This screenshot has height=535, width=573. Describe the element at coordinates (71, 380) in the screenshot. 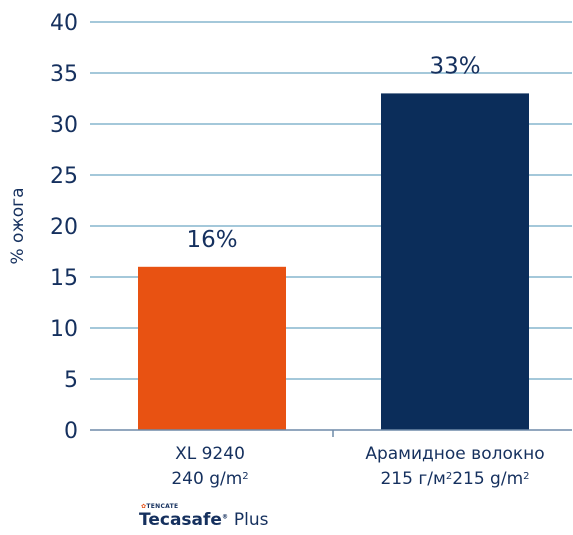

I see `y-tick-label-5: 5` at that location.